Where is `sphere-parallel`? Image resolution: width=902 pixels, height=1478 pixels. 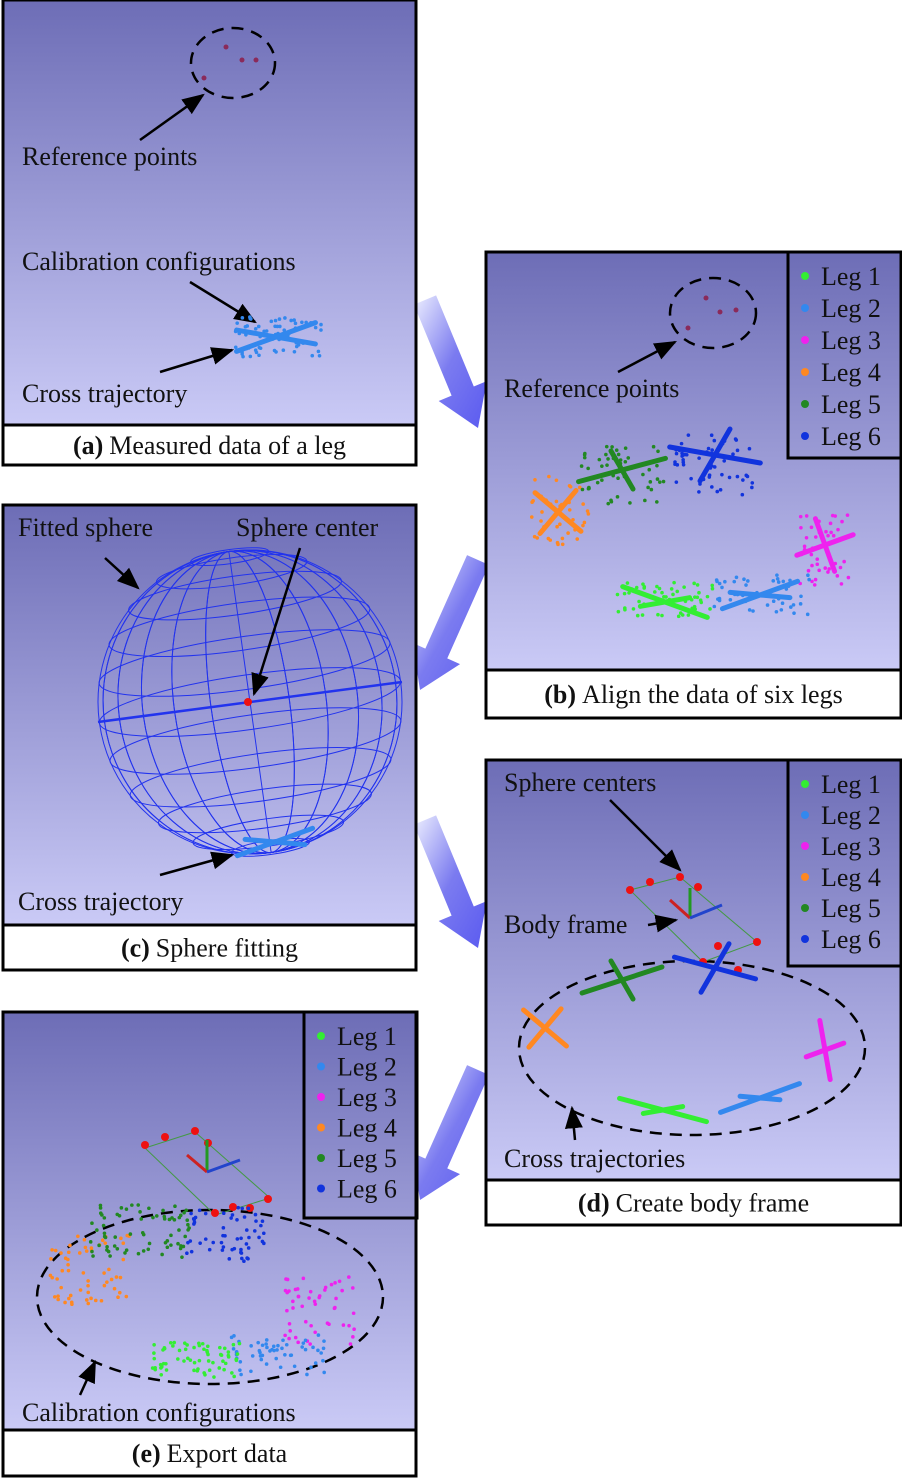
sphere-parallel is located at coordinates (230, 557).